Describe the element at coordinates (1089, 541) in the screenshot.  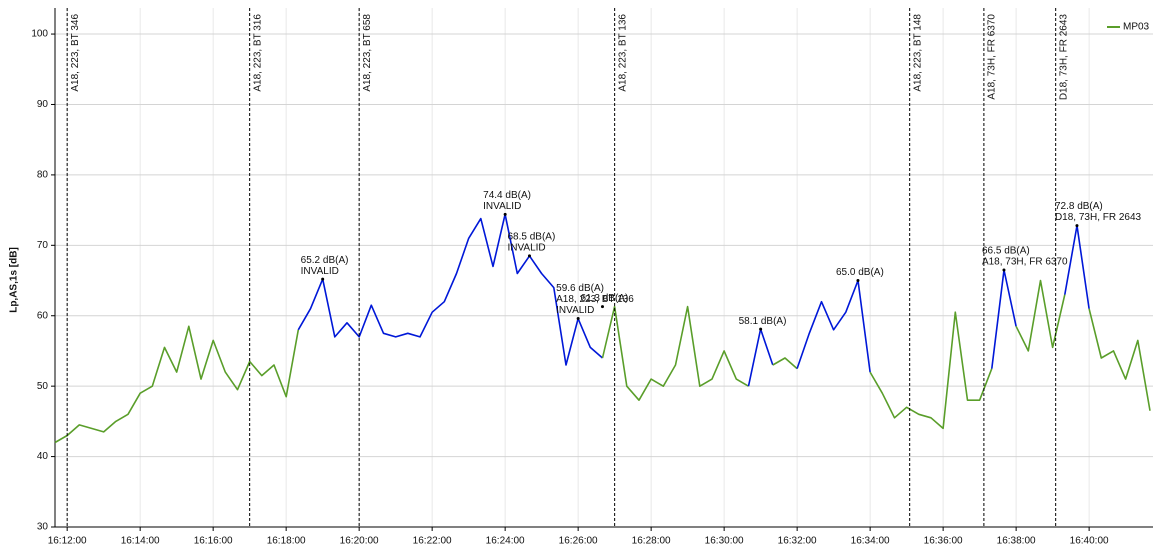
I see `x-tick-label: 16:40:00` at that location.